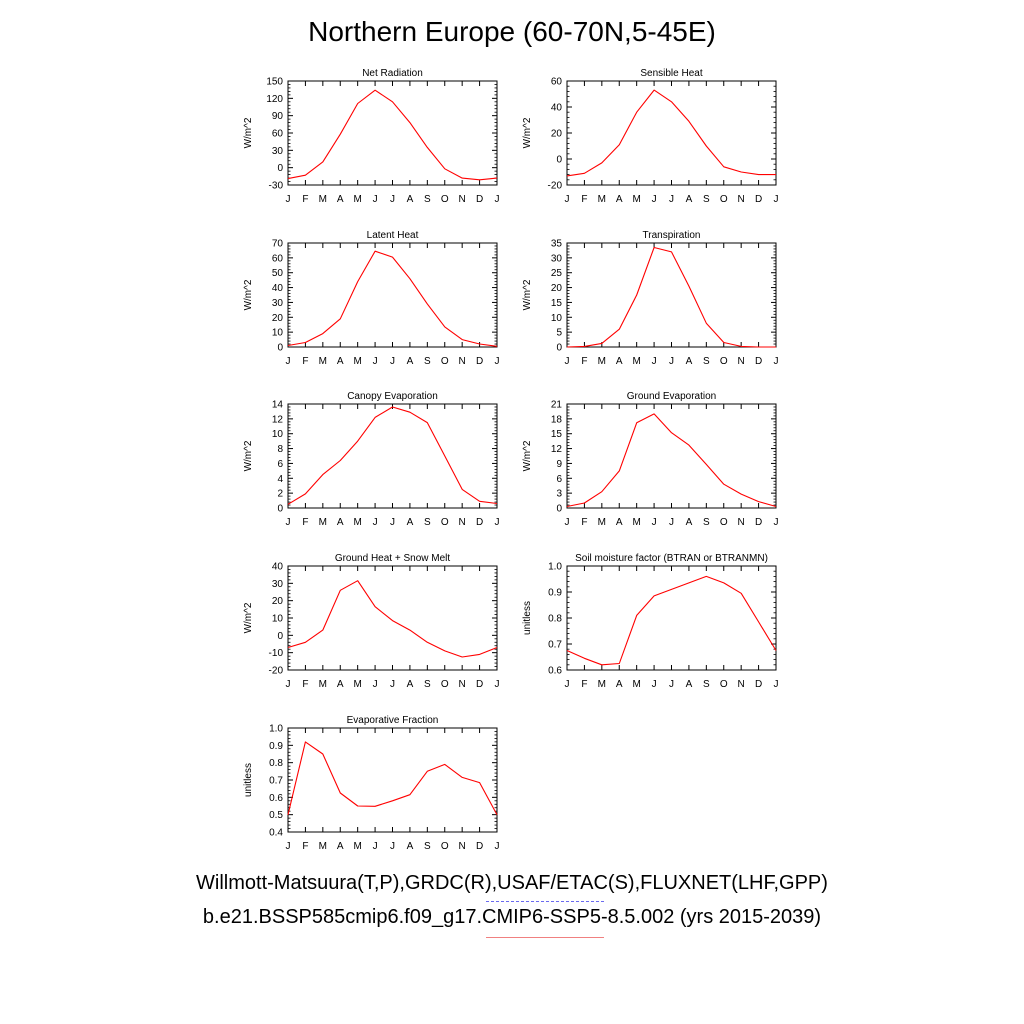 This screenshot has width=1024, height=1024. Describe the element at coordinates (555, 567) in the screenshot. I see `y-tick-label: 1.0` at that location.